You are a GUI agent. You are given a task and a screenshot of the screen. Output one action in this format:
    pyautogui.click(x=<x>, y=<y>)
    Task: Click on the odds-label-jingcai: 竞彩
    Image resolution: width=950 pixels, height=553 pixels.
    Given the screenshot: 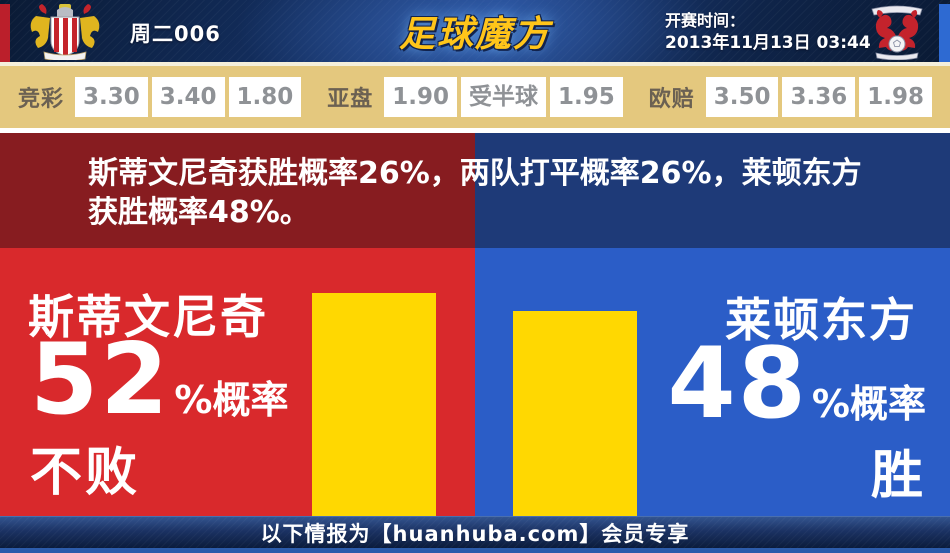 What is the action you would take?
    pyautogui.click(x=41, y=99)
    